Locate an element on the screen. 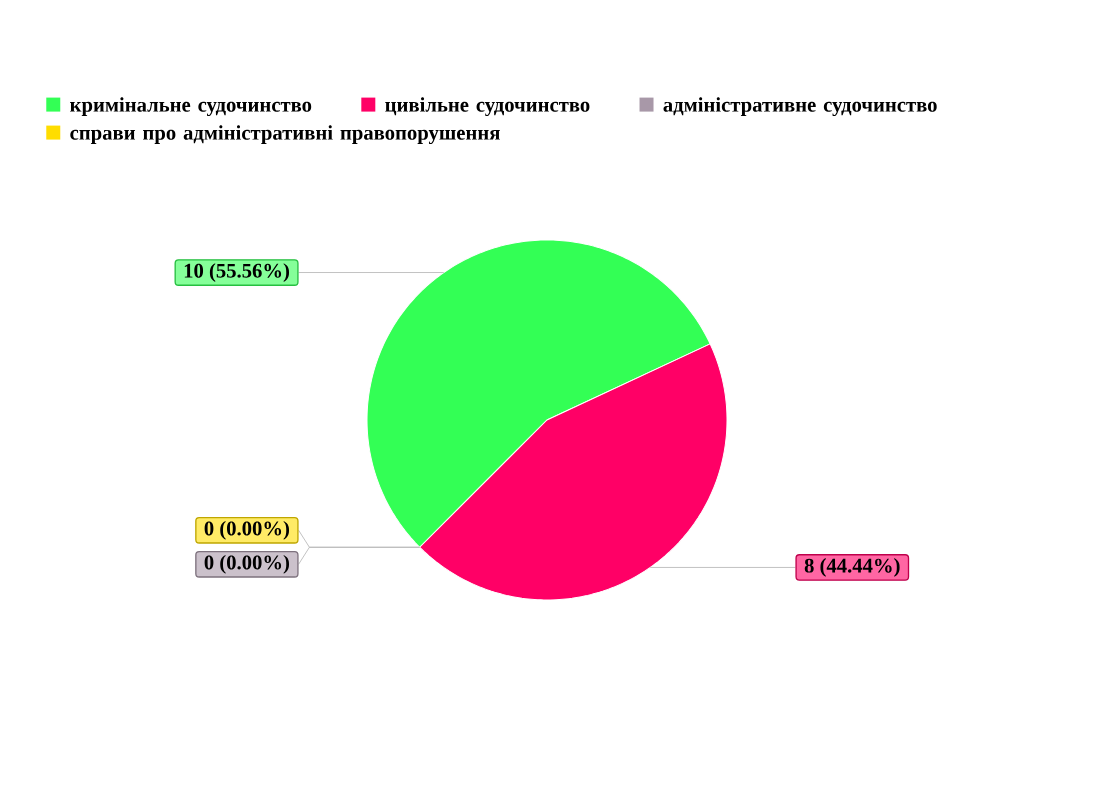 Image resolution: width=1095 pixels, height=805 pixels. data-label: 10 (55.56%) is located at coordinates (237, 272).